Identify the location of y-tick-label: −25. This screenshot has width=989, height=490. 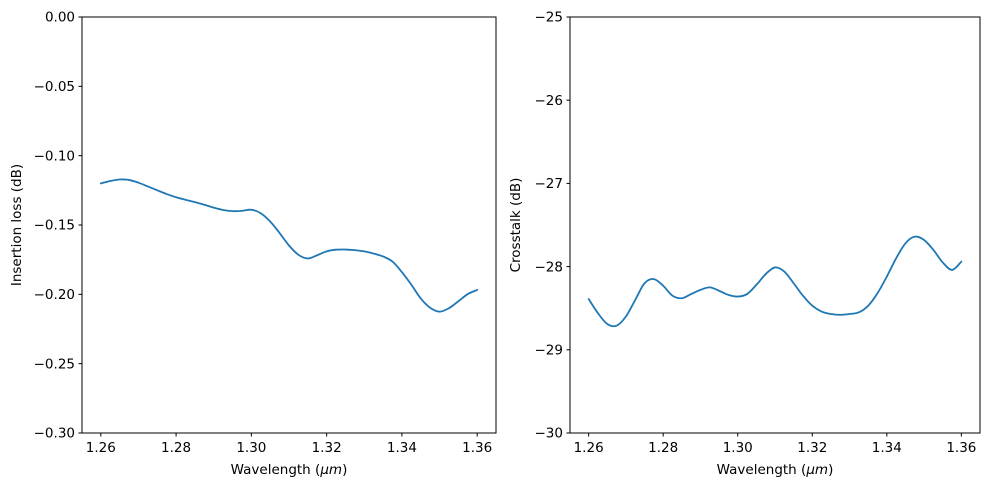
(549, 18).